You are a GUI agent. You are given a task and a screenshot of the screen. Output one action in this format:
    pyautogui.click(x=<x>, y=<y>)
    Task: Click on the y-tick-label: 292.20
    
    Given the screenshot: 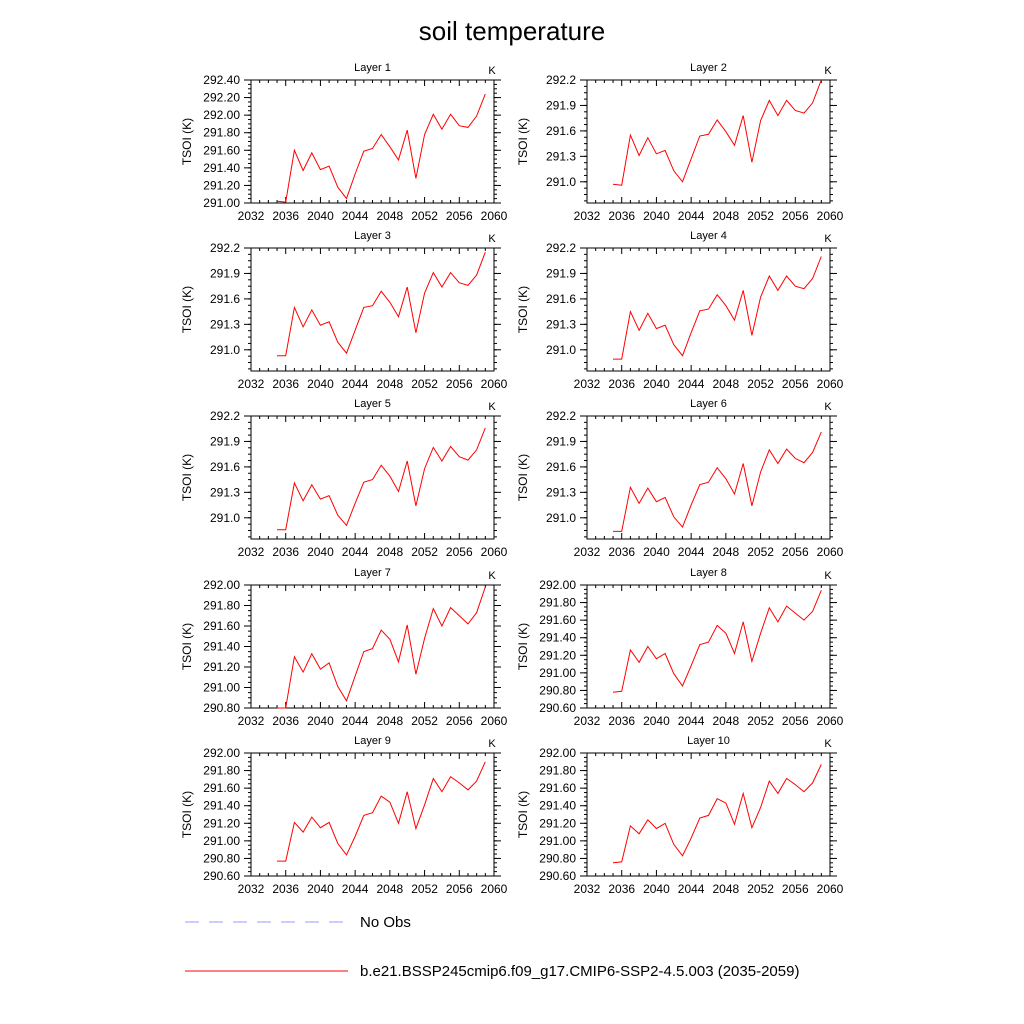 What is the action you would take?
    pyautogui.click(x=221, y=98)
    